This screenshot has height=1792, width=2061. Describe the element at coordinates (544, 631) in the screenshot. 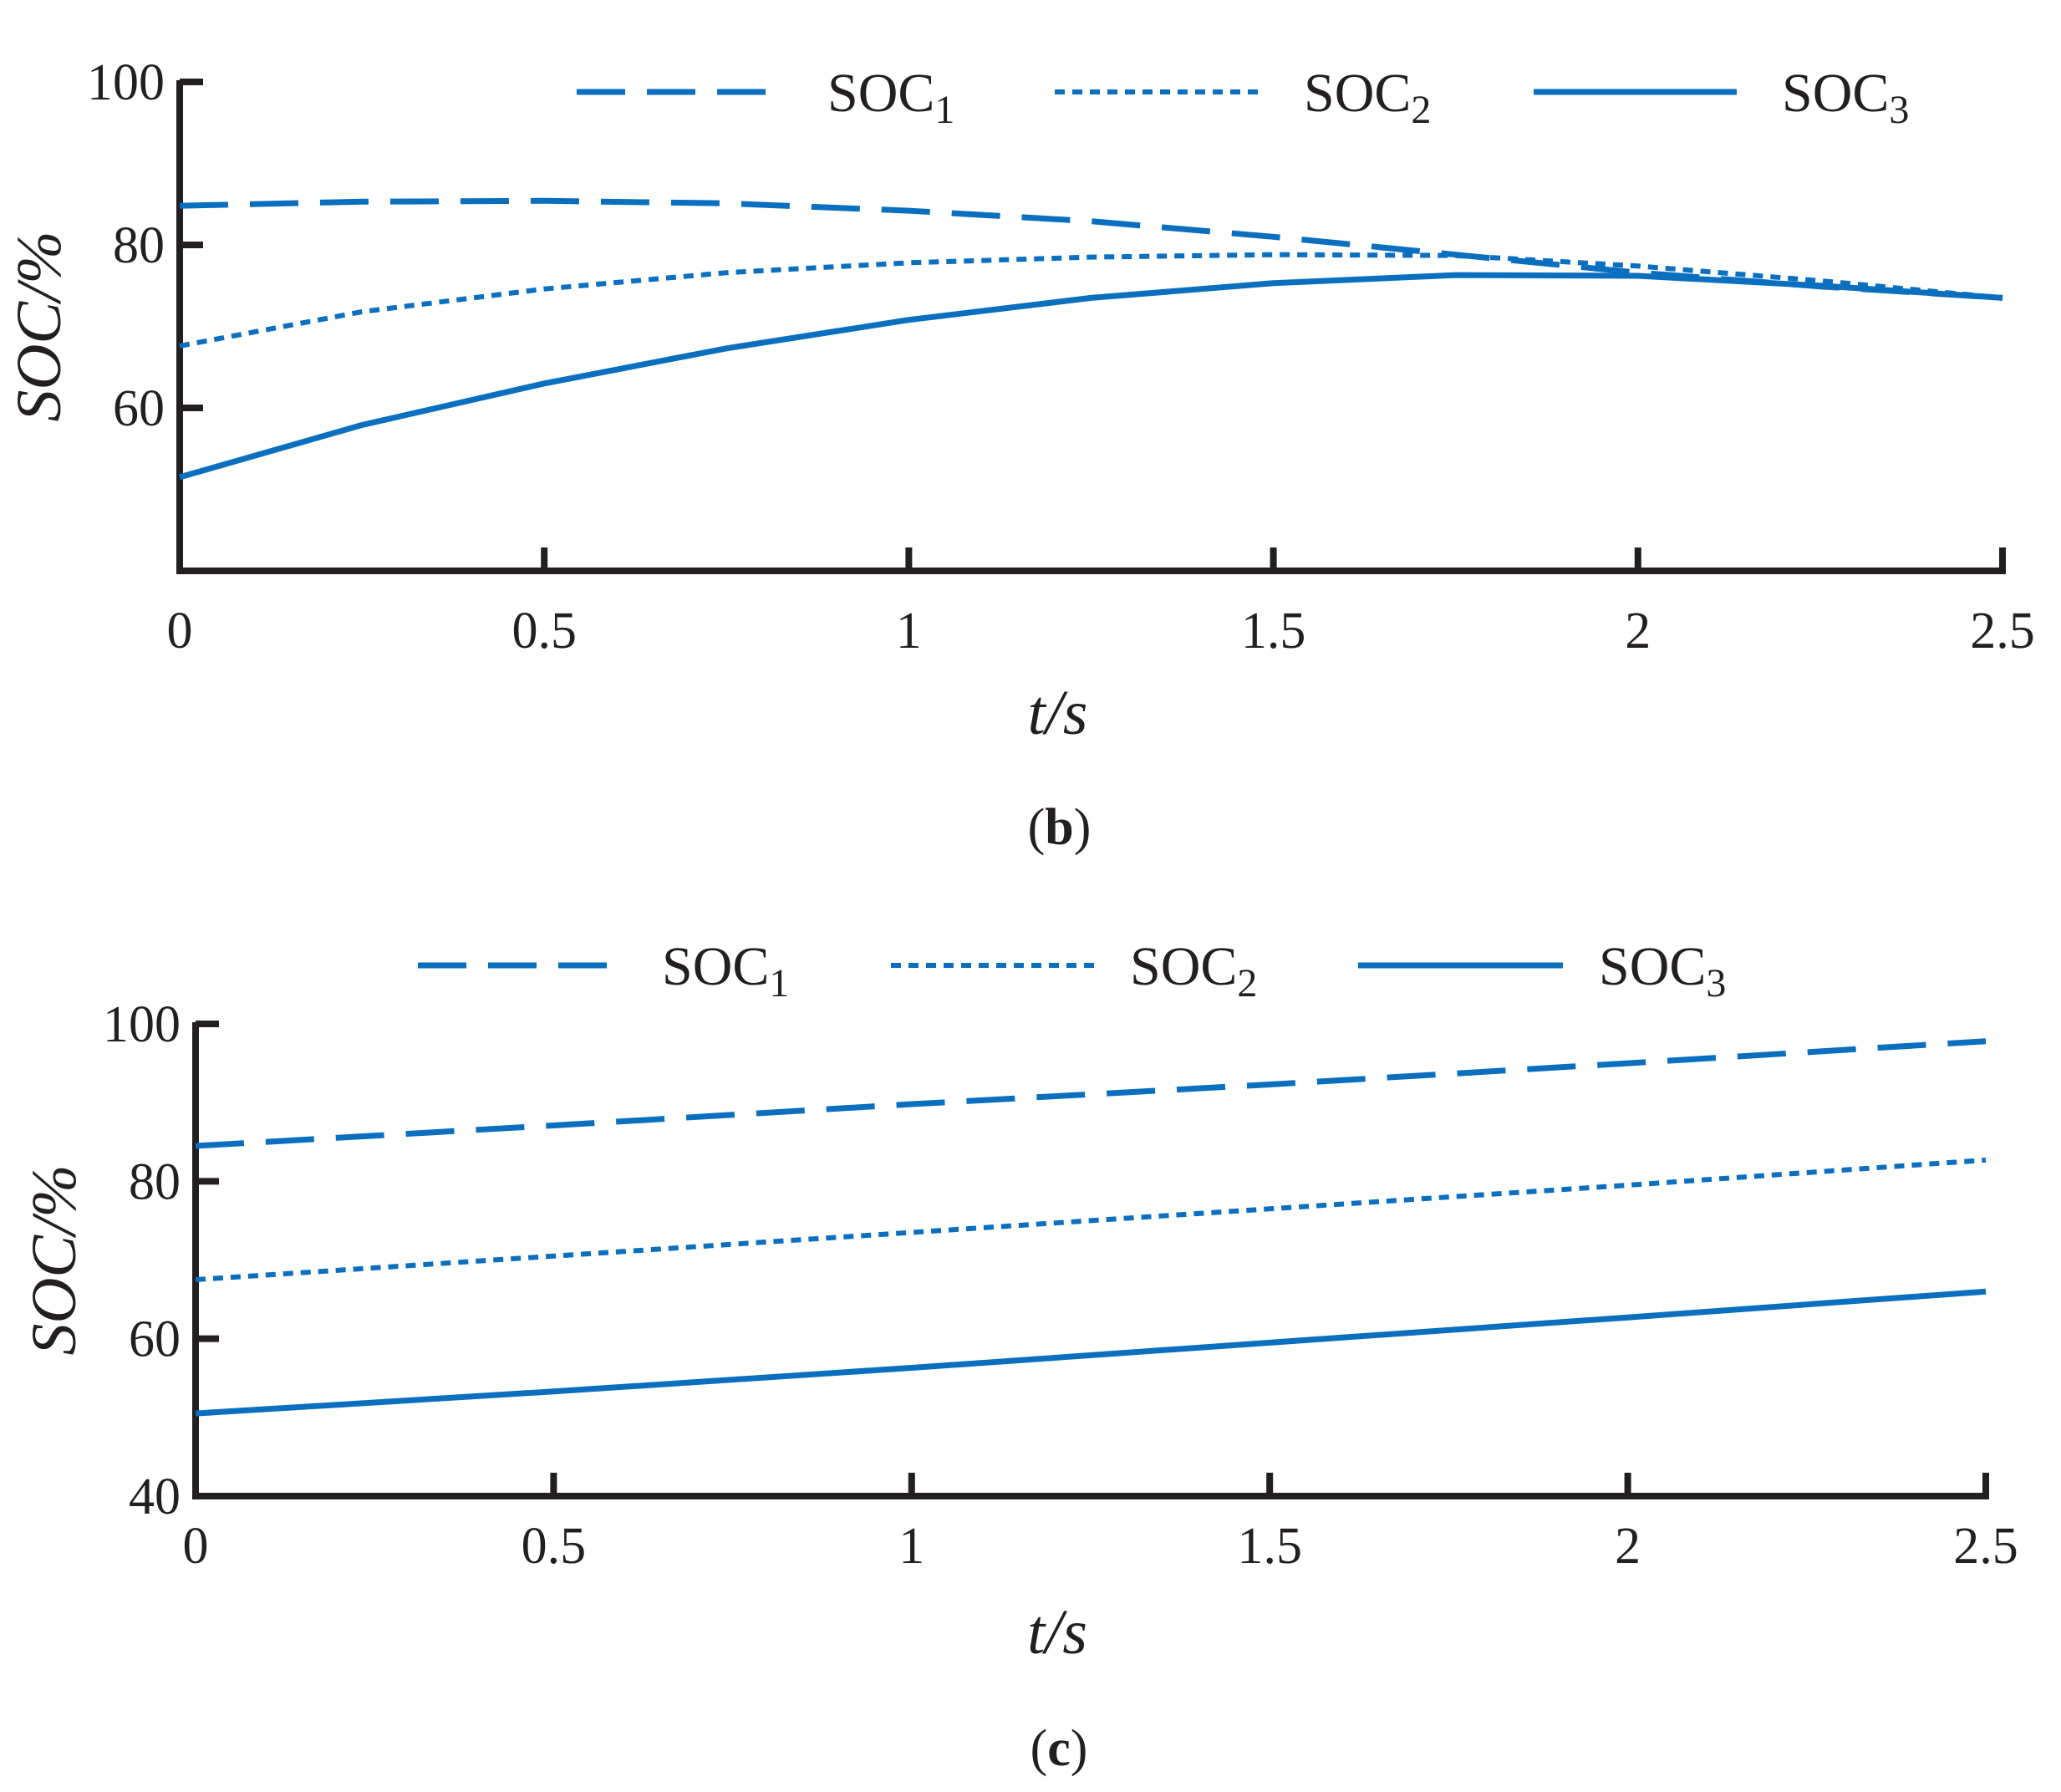

I see `panel-b-x-tick-label: 0.5` at that location.